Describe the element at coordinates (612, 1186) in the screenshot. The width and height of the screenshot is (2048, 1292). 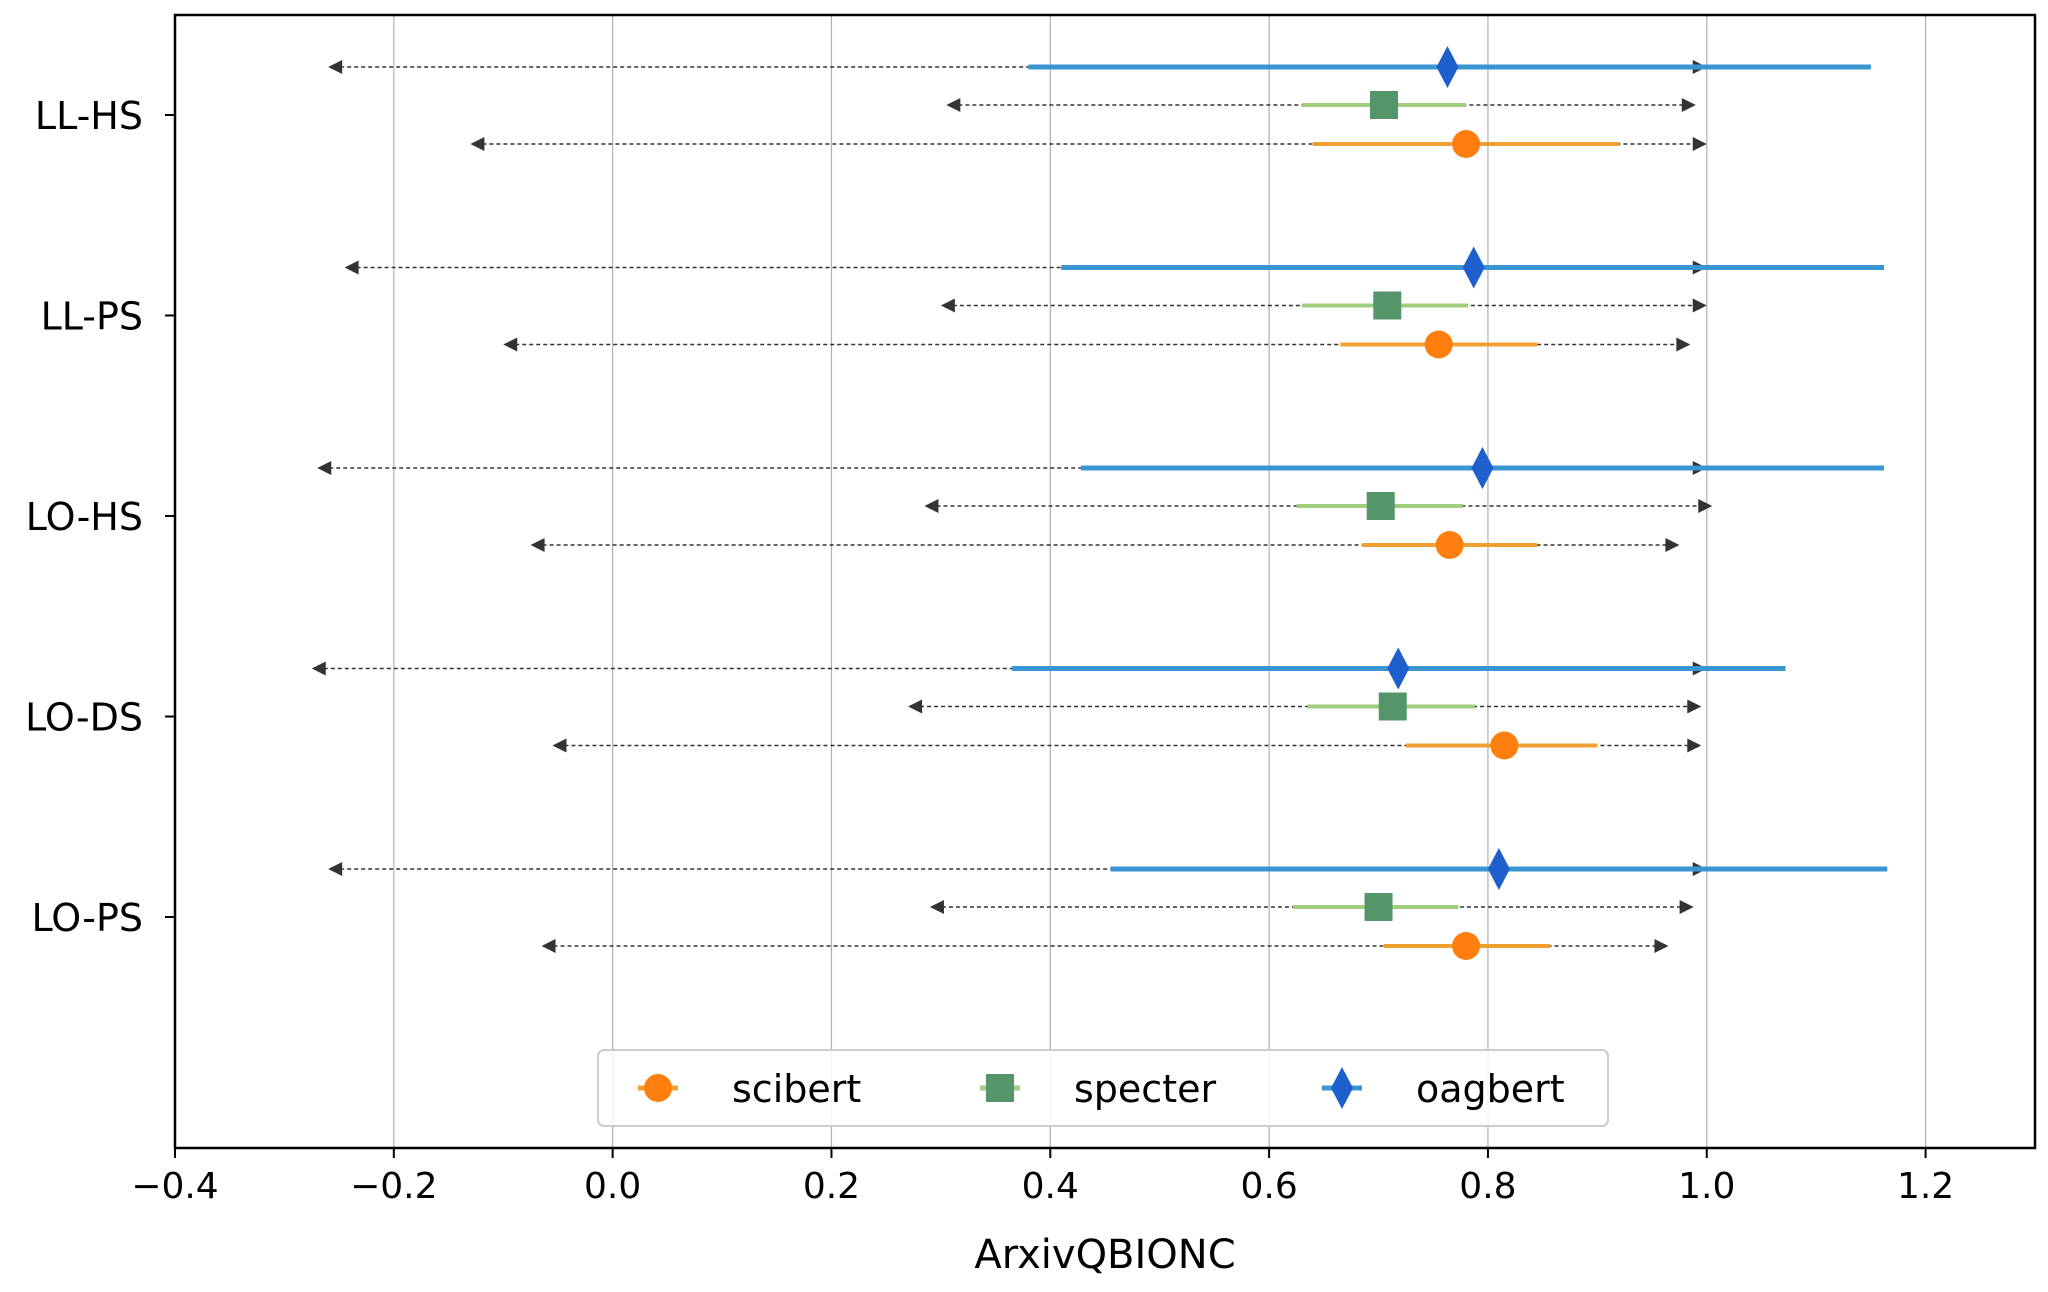
I see `x-tick-label: 0.0` at that location.